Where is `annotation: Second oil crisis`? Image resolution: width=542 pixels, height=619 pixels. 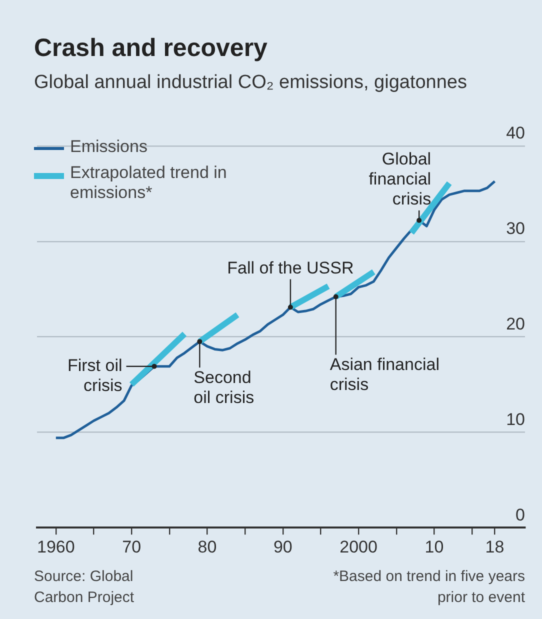 annotation: Second oil crisis is located at coordinates (224, 387).